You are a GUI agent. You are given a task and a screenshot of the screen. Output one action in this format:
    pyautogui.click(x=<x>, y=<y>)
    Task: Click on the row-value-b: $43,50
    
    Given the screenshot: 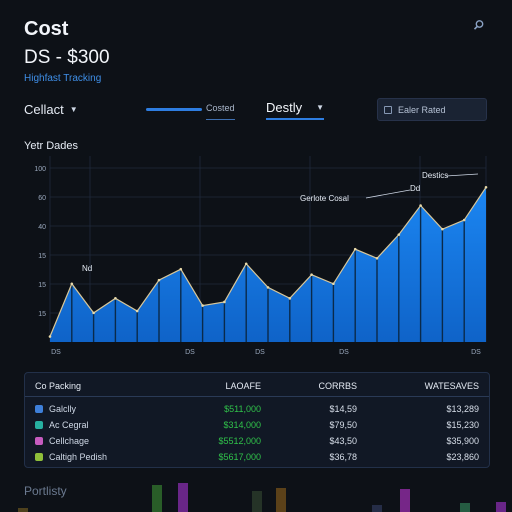 What is the action you would take?
    pyautogui.click(x=343, y=441)
    